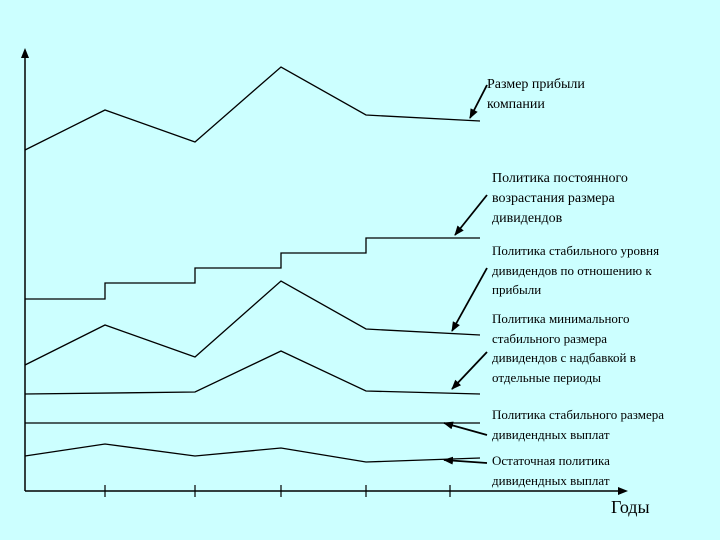 This screenshot has height=540, width=720. I want to click on minimal-stable-line, so click(252, 372).